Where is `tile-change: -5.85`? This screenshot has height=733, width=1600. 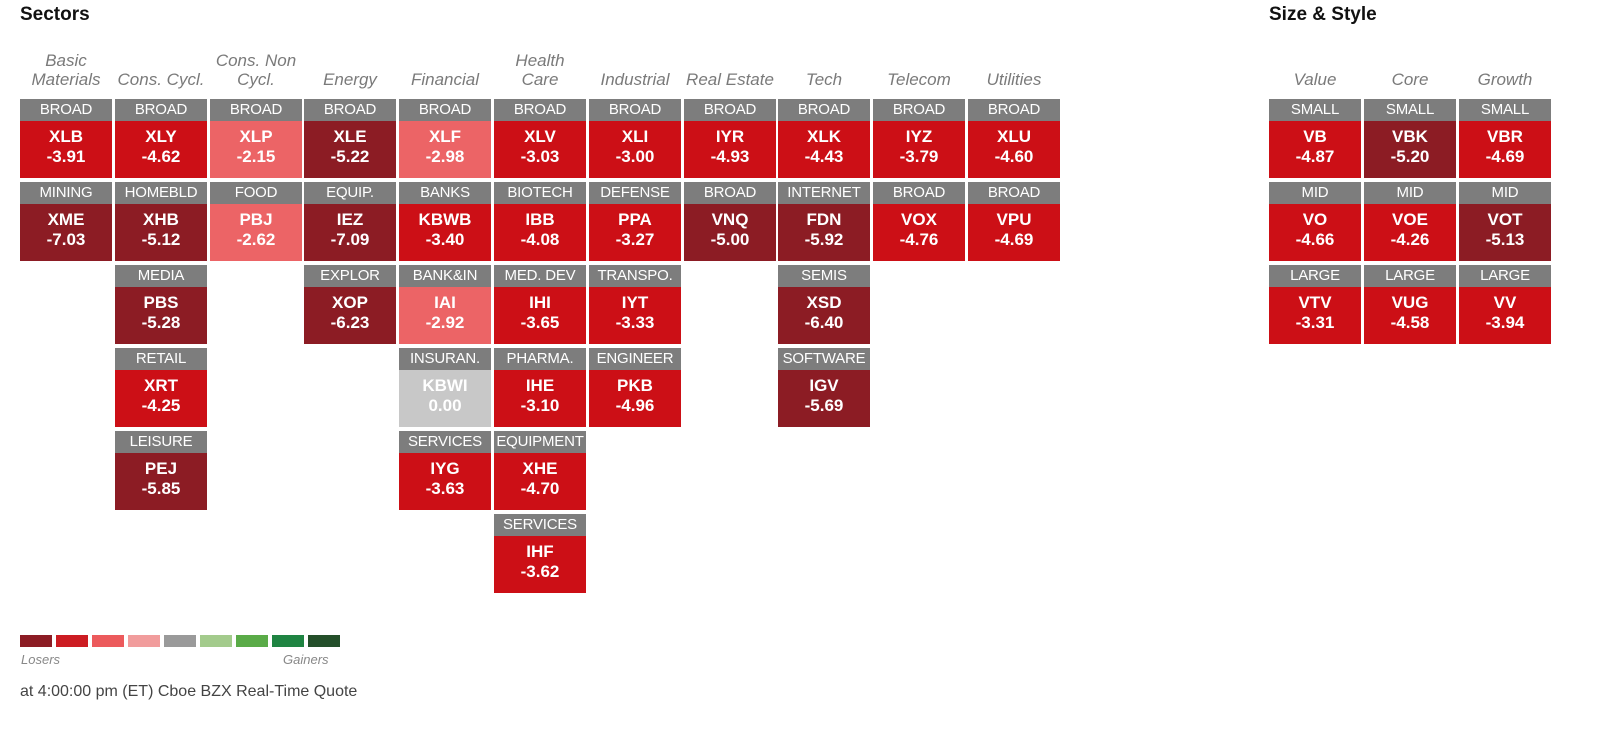
tile-change: -5.85 is located at coordinates (161, 488).